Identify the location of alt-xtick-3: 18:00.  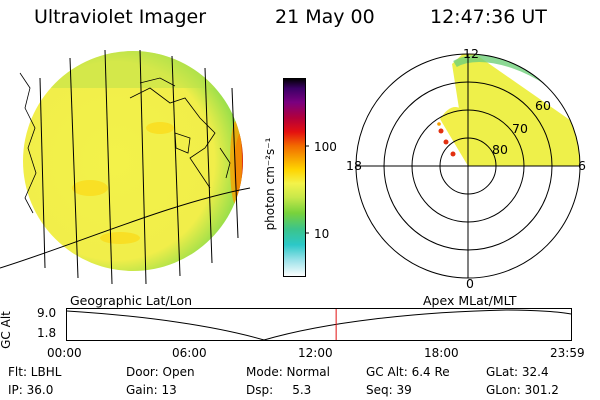
(441, 353).